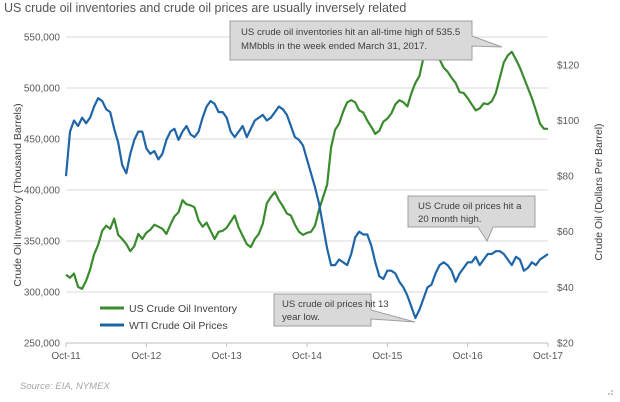 The height and width of the screenshot is (402, 620). Describe the element at coordinates (42, 89) in the screenshot. I see `left-tick-label: 500,000` at that location.